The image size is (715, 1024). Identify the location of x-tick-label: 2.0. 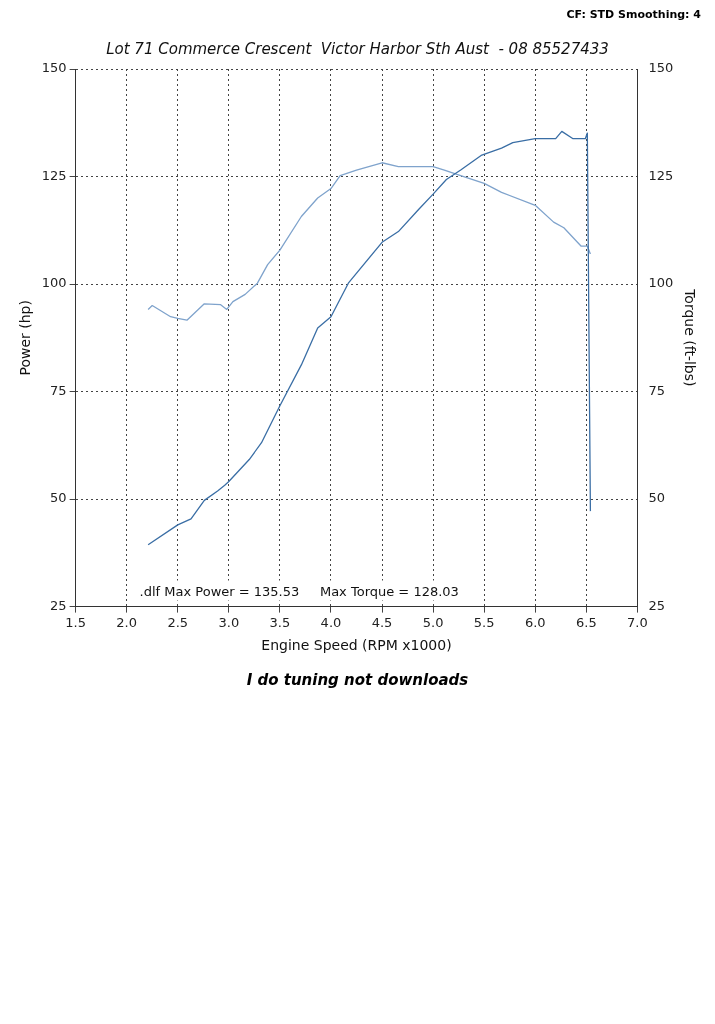
(127, 622).